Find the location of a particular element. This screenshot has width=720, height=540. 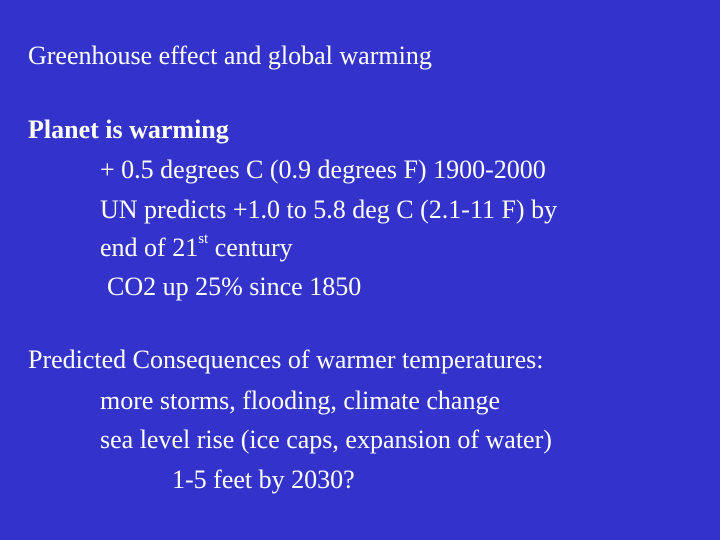

bullet-co2: CO2 up 25% since 1850 is located at coordinates (234, 286).